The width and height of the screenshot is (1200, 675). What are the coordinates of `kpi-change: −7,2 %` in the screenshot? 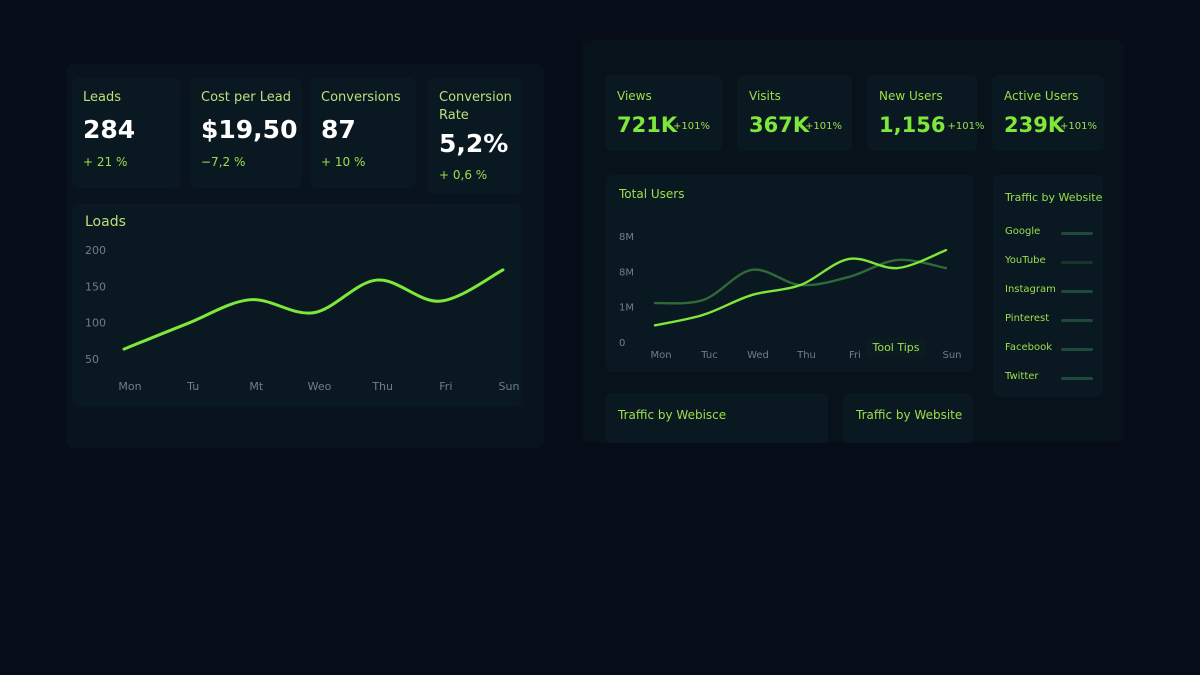 It's located at (223, 162).